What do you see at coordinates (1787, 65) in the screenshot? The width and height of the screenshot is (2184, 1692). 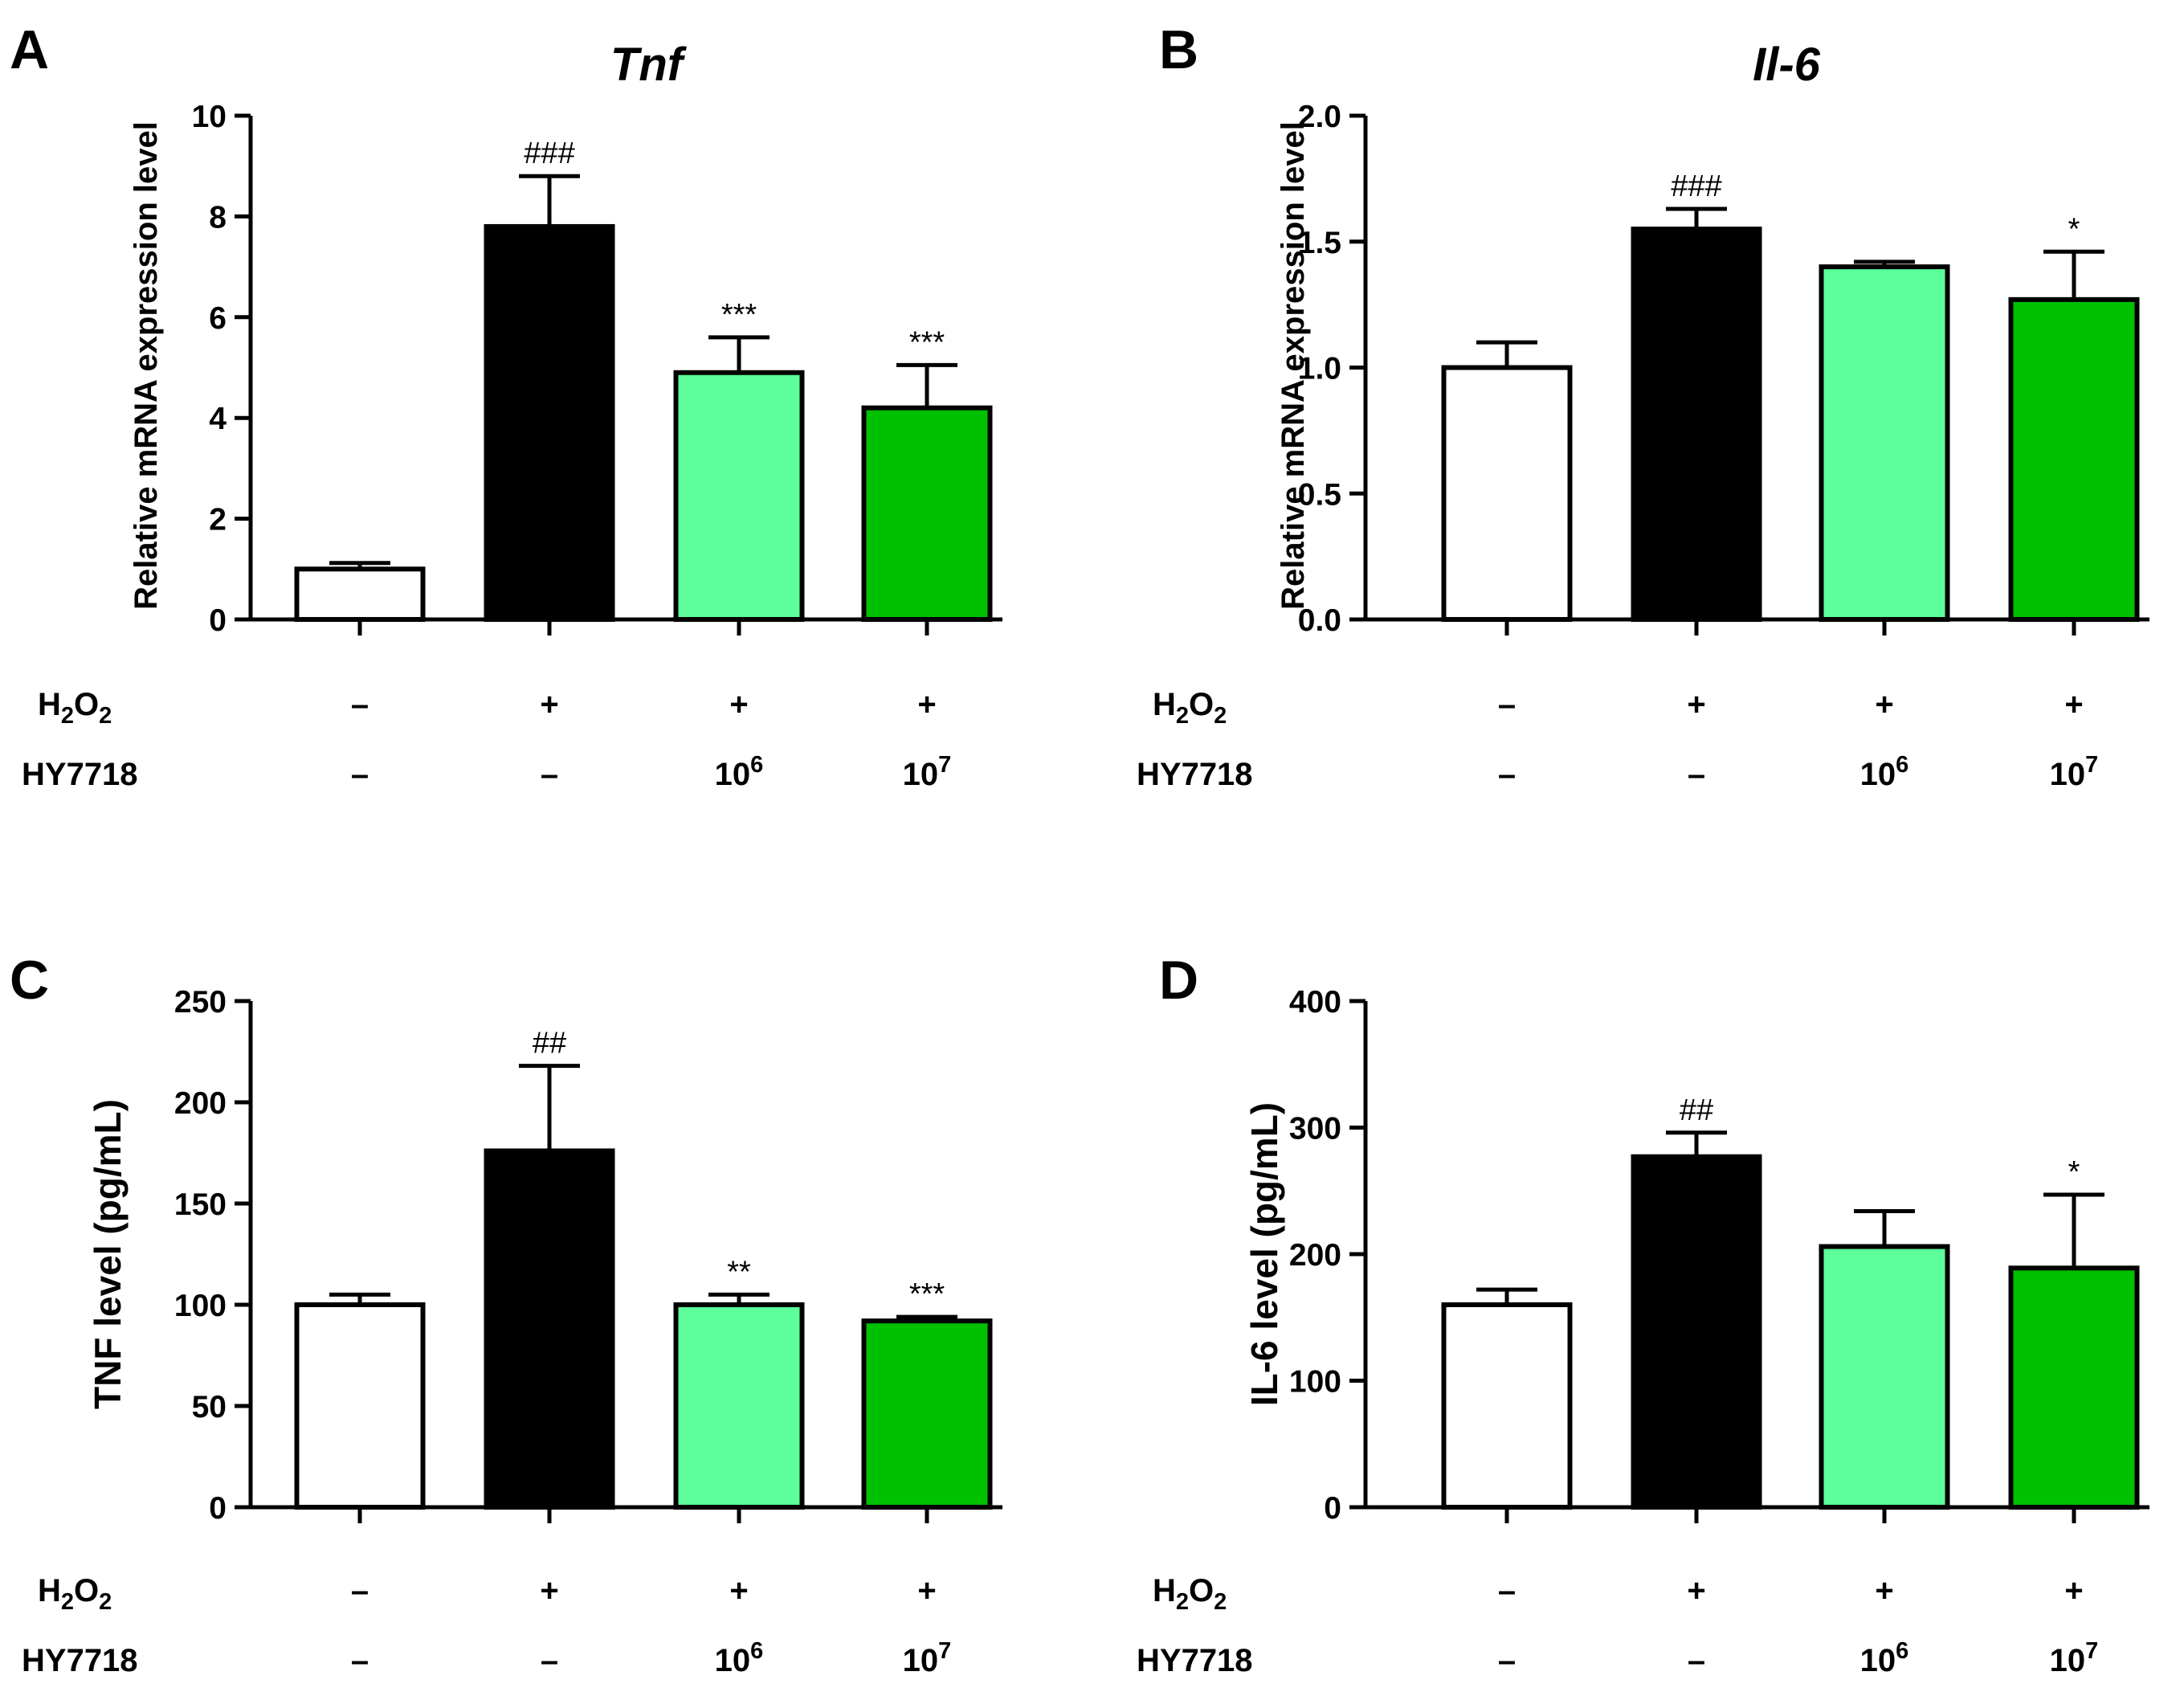 I see `chart-title: Il-6` at bounding box center [1787, 65].